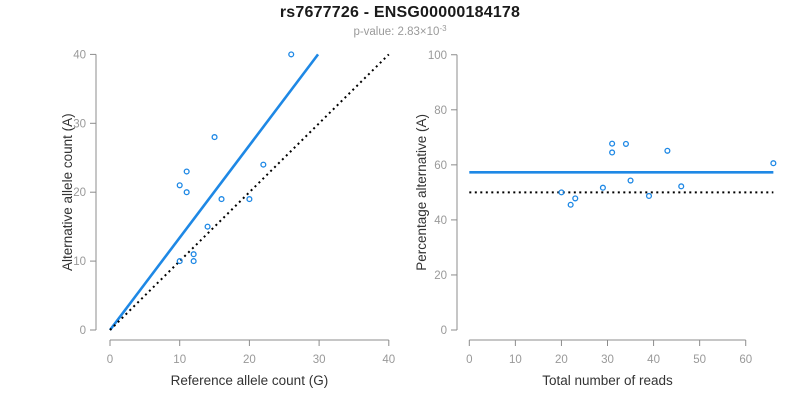 The height and width of the screenshot is (400, 800). What do you see at coordinates (440, 166) in the screenshot?
I see `y-tick-label: 60` at bounding box center [440, 166].